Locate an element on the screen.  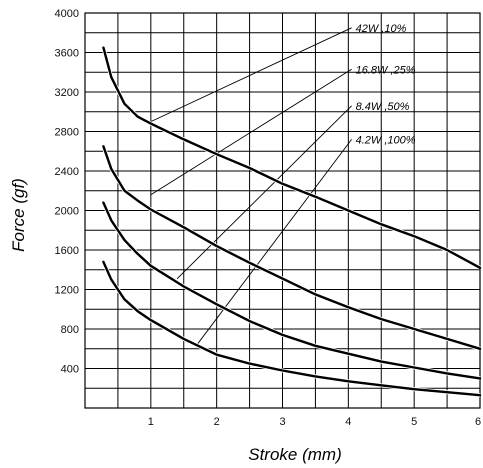
series-label-2: 16.8W ,25% is located at coordinates (386, 70).